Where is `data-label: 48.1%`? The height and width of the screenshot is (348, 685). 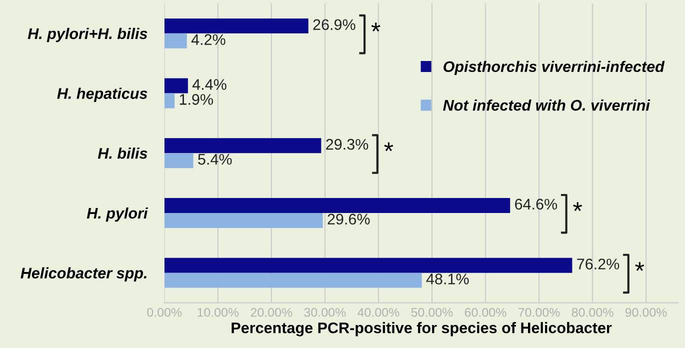
data-label: 48.1% is located at coordinates (447, 279).